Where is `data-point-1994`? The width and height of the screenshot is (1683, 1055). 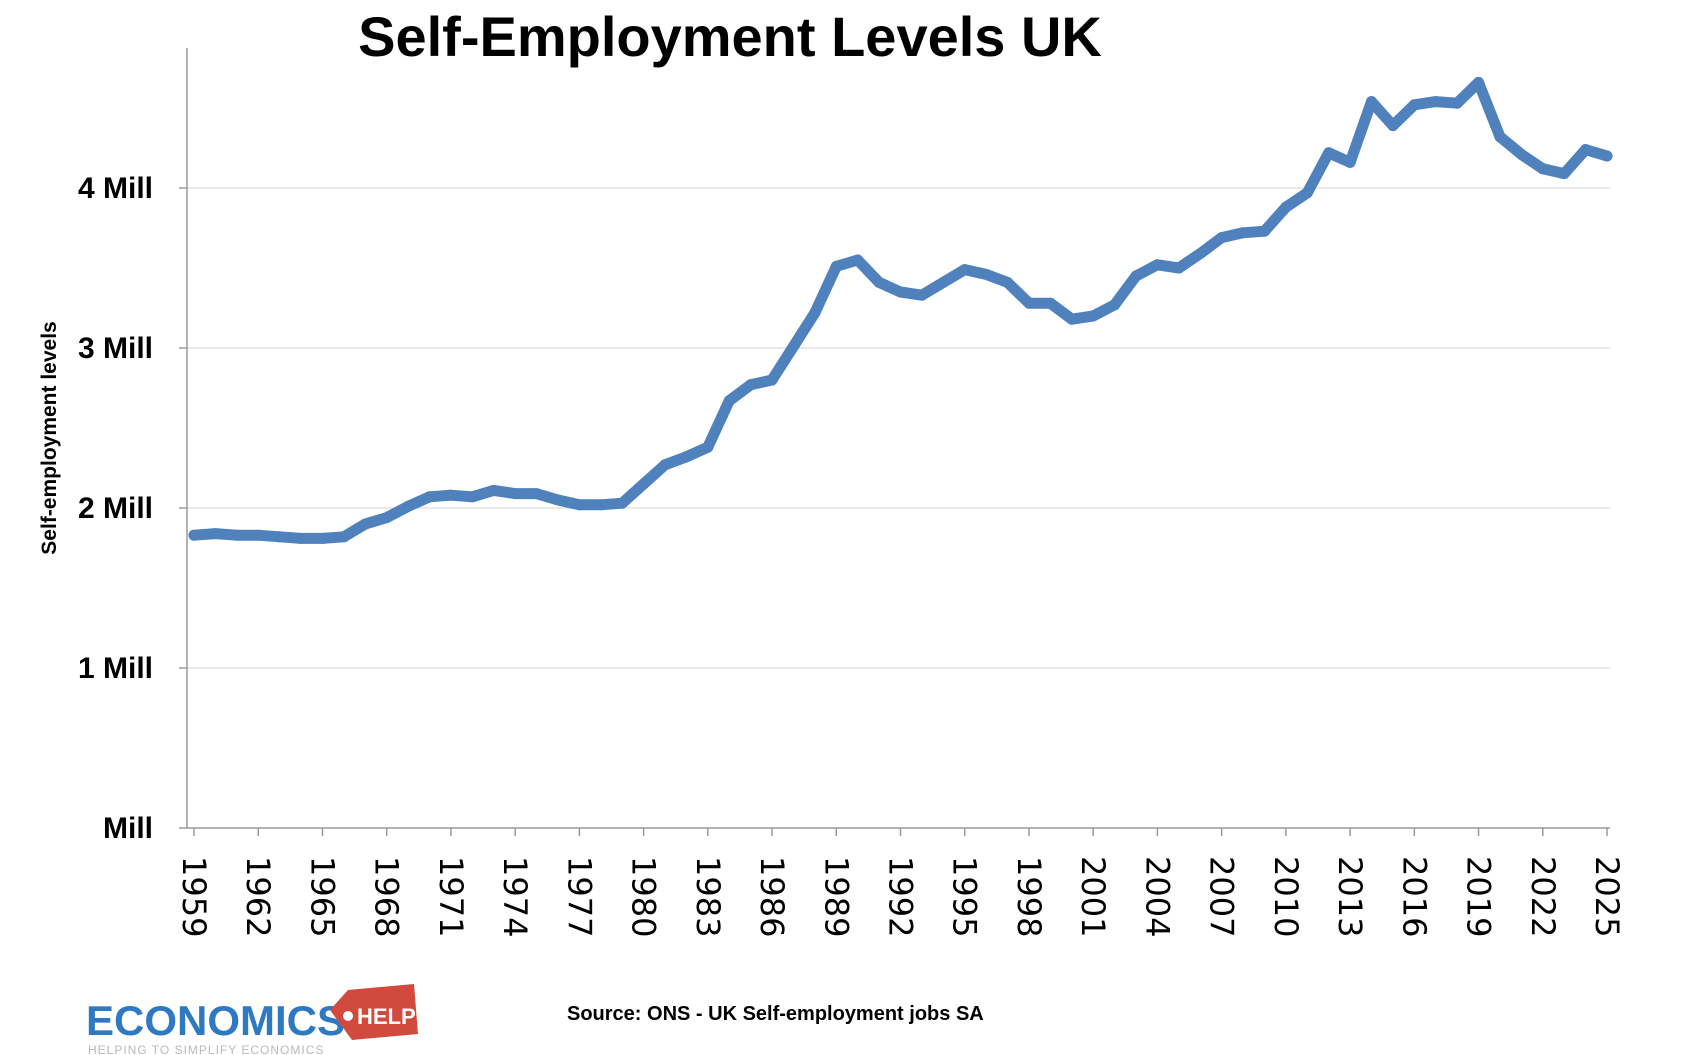
data-point-1994 is located at coordinates (943, 282).